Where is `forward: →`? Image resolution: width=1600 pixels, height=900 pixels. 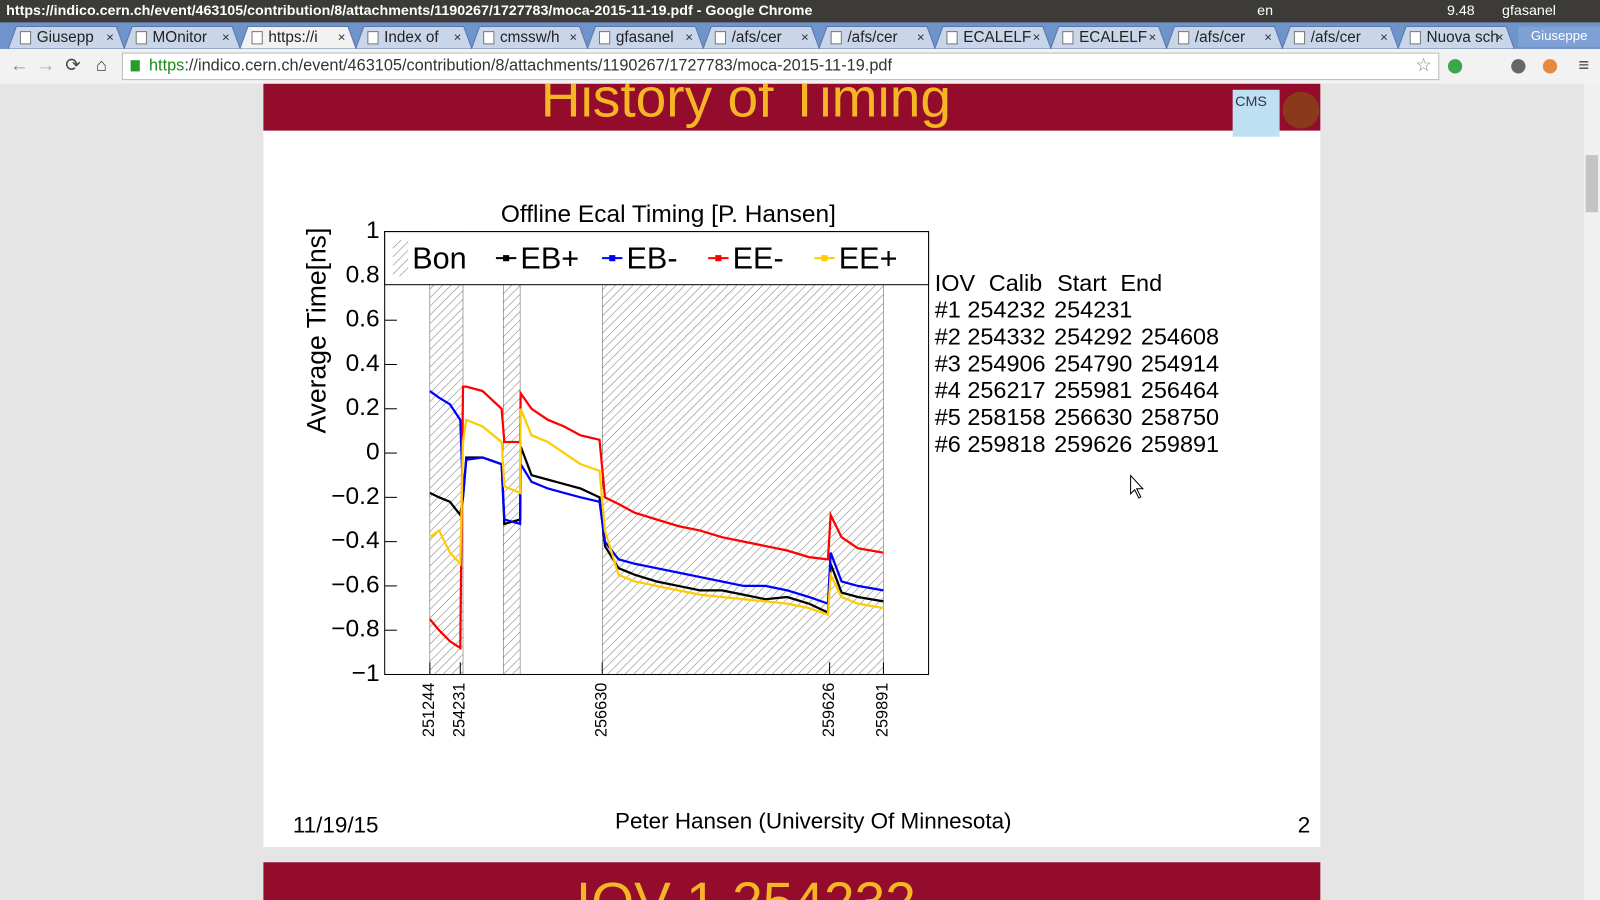 forward: → is located at coordinates (46, 64).